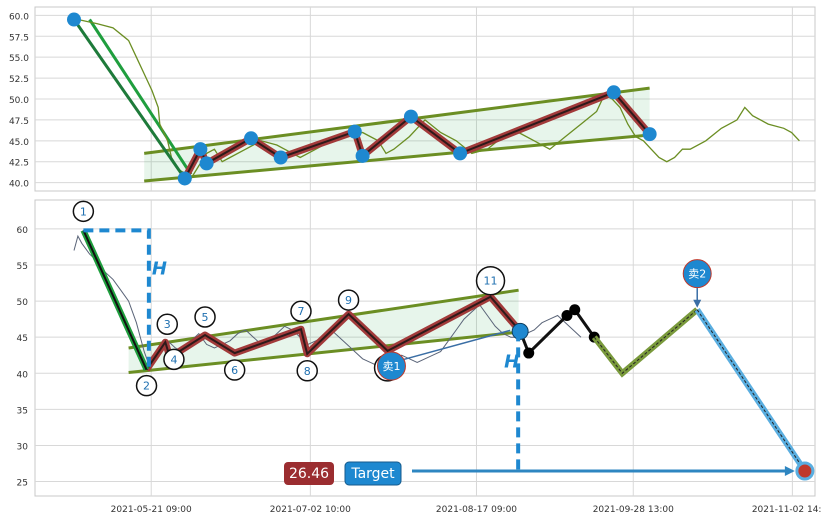 The height and width of the screenshot is (524, 822). I want to click on detail-y-tick-label: 50, so click(23, 303).